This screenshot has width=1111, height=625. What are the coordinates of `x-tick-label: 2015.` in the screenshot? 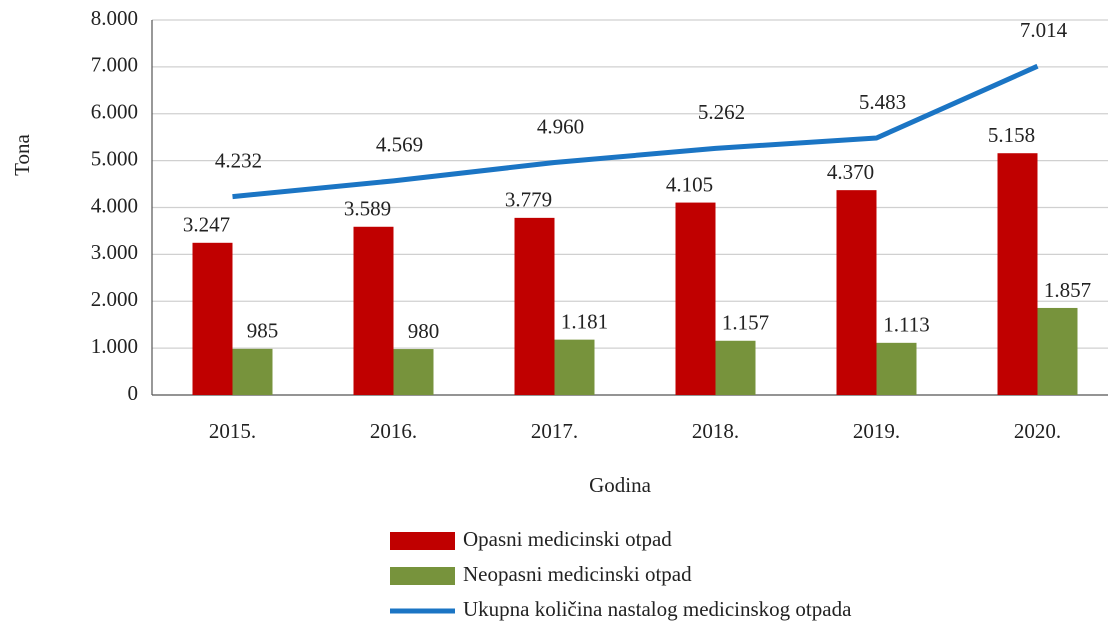 It's located at (232, 431).